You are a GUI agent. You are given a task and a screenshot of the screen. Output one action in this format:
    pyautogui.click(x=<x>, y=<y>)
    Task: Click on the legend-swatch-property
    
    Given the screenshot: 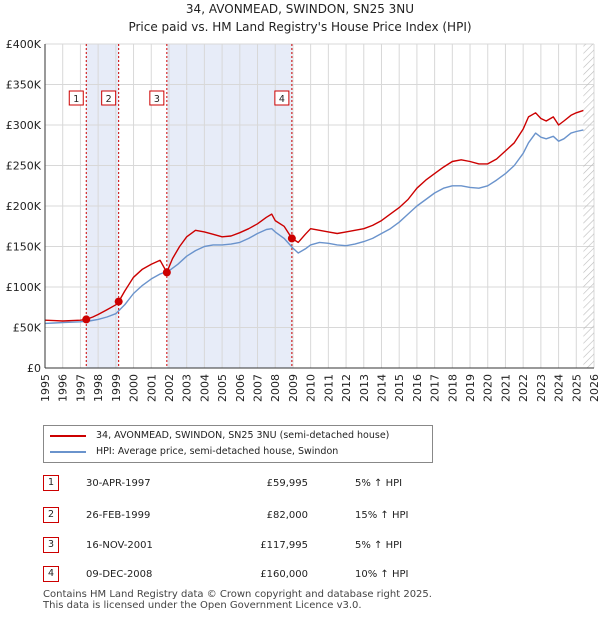 What is the action you would take?
    pyautogui.click(x=68, y=435)
    